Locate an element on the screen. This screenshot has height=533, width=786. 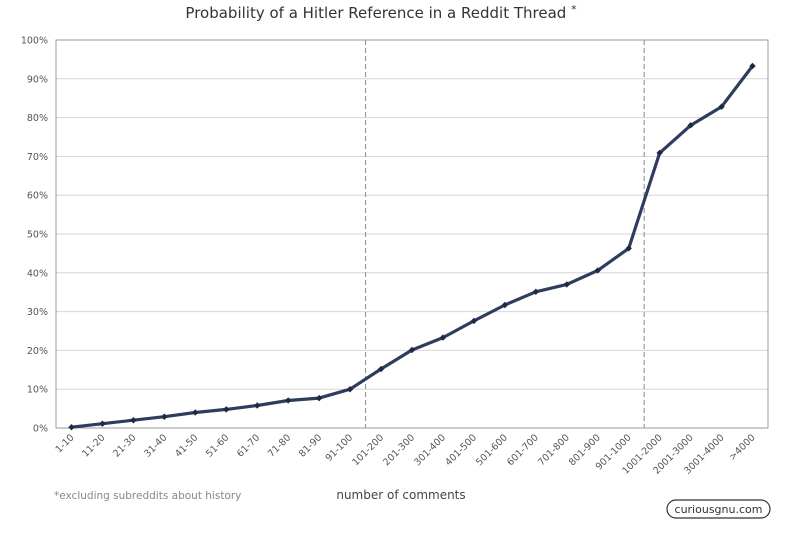
y-tick-labels: 0% 10% 20% 30% 40% 50% 60% 70% 80% 90% 100% is located at coordinates (34, 235).